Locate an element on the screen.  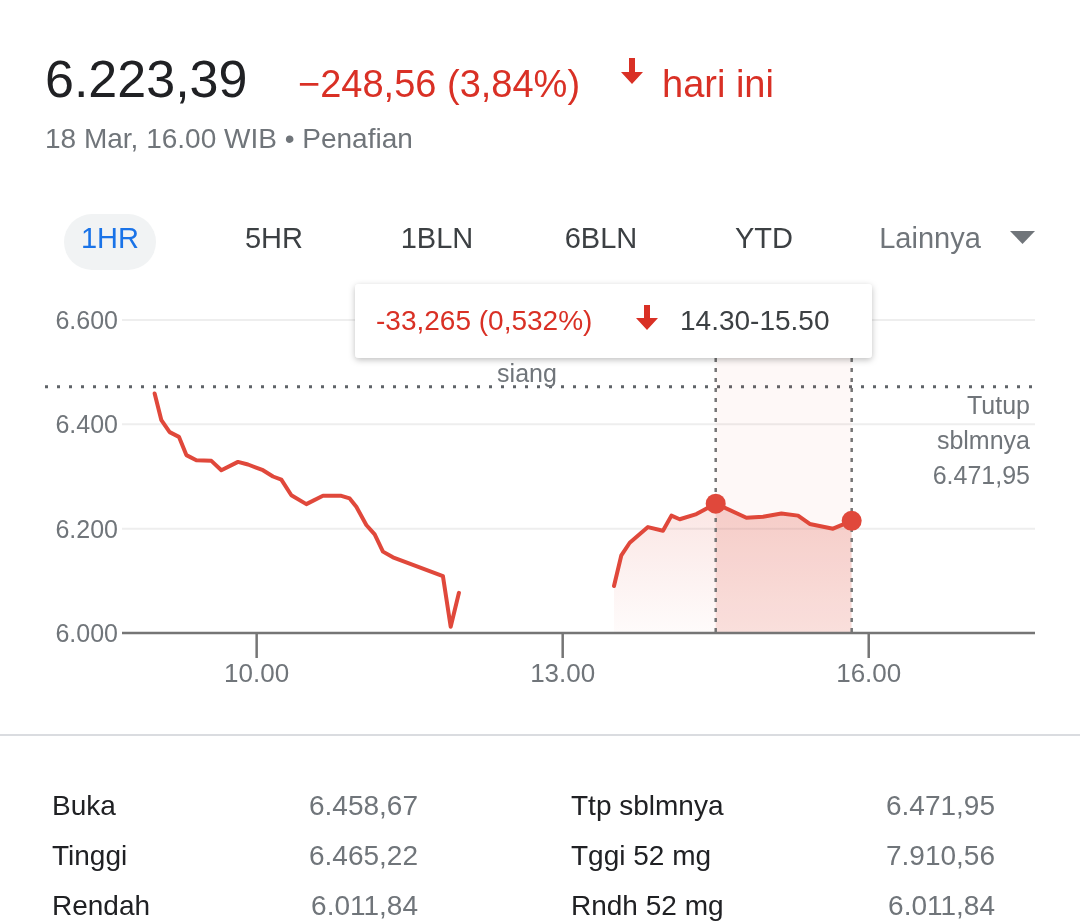
text: 1BLN is located at coordinates (437, 238).